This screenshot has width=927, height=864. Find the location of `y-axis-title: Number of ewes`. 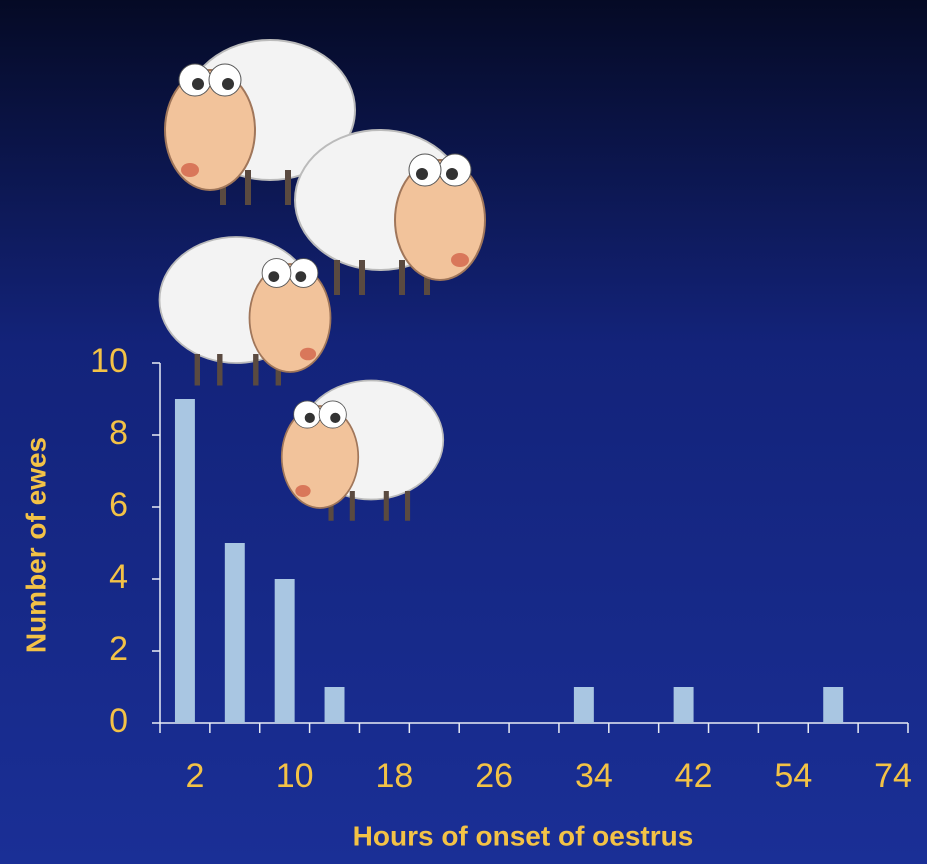

y-axis-title: Number of ewes is located at coordinates (35, 545).